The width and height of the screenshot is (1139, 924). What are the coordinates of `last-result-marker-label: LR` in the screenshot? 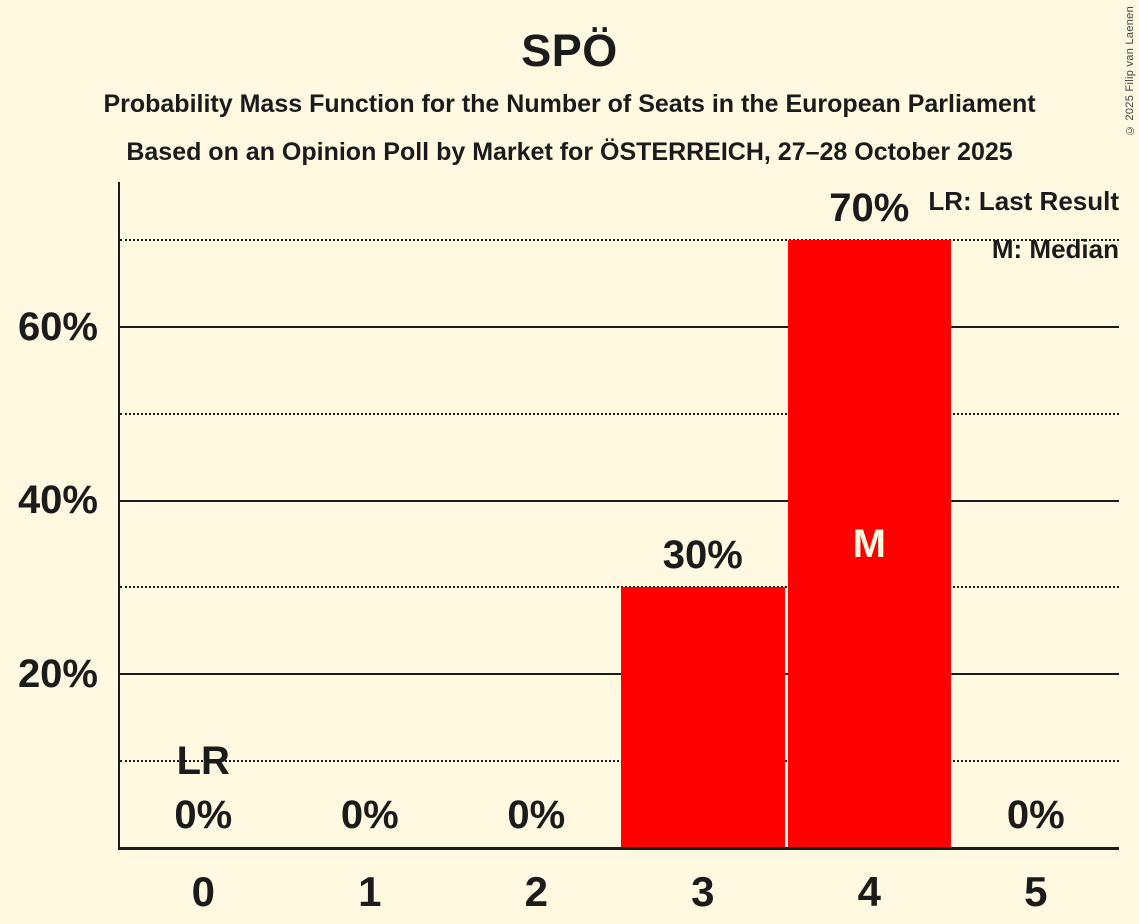 It's located at (203, 761).